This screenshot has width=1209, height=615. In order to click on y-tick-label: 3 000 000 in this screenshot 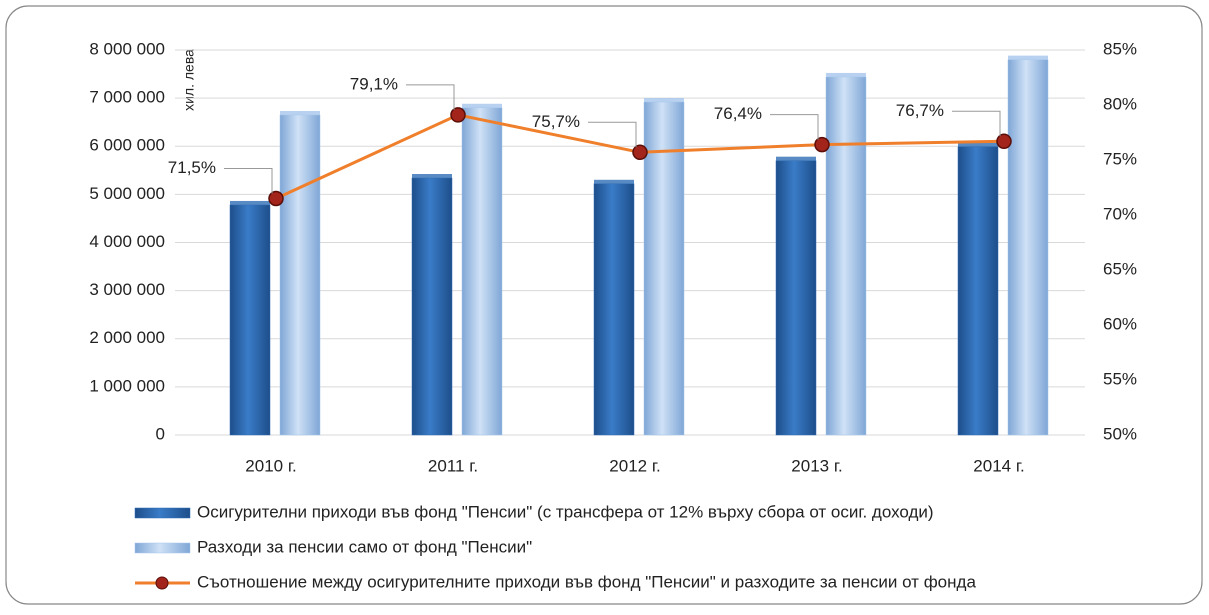, I will do `click(127, 289)`.